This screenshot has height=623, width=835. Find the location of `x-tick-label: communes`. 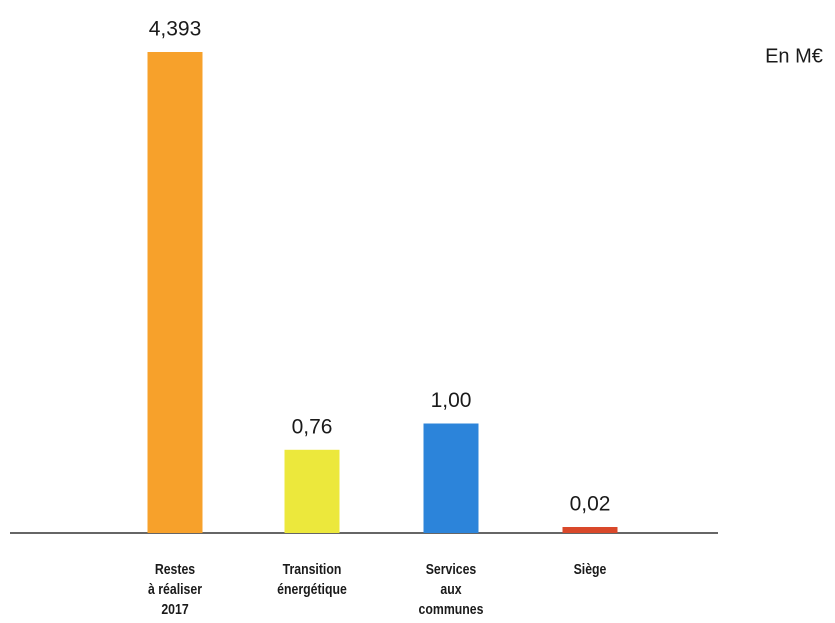

x-tick-label: communes is located at coordinates (451, 609).